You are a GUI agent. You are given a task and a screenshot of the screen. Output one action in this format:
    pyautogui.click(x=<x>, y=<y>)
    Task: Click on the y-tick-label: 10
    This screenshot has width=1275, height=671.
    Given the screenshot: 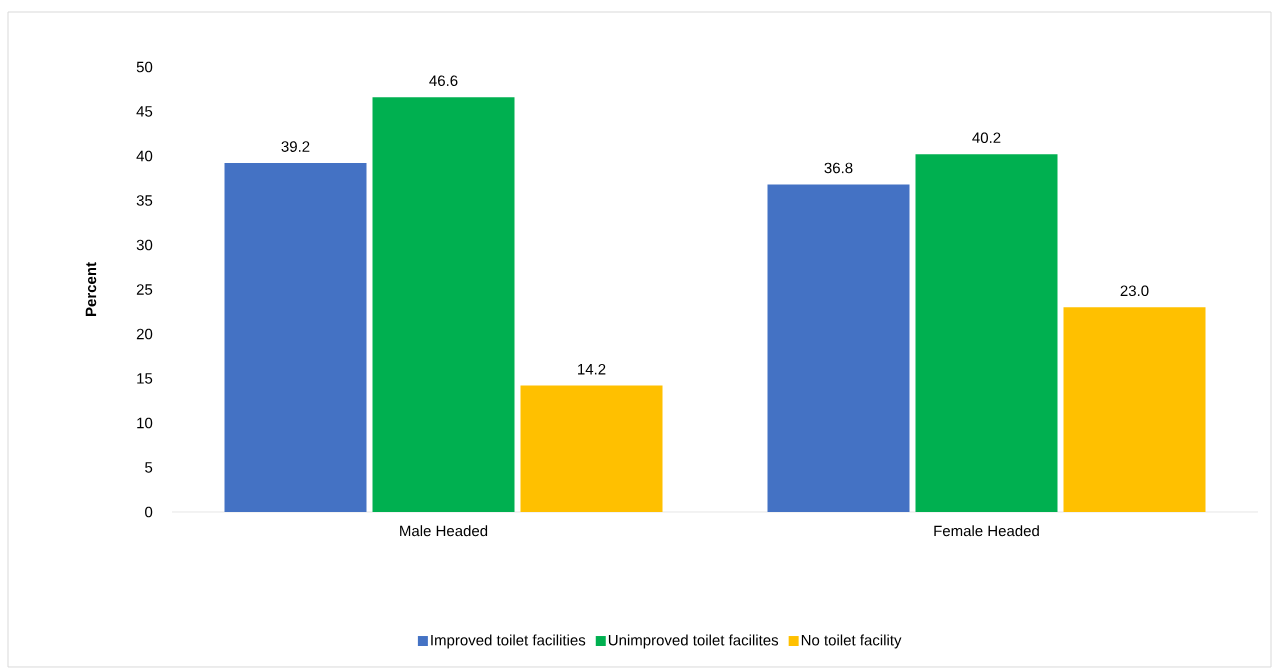 What is the action you would take?
    pyautogui.click(x=145, y=423)
    